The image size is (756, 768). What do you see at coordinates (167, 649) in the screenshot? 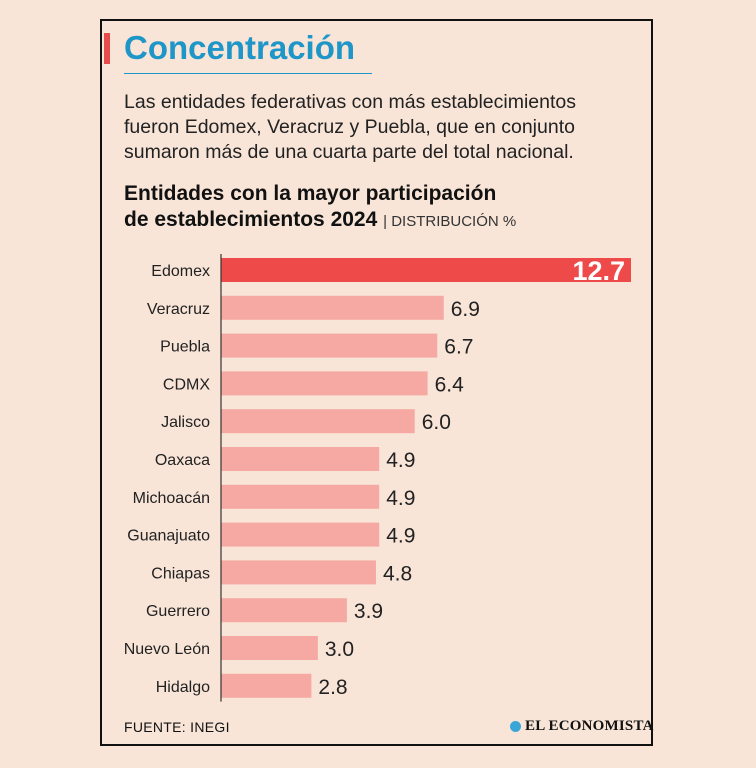
I see `category-label: Nuevo León` at bounding box center [167, 649].